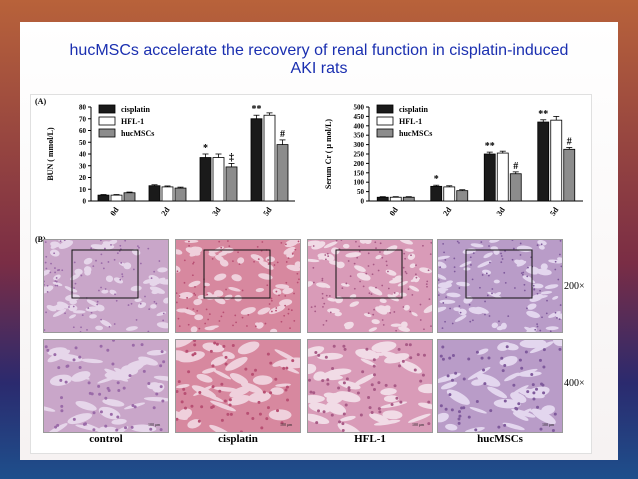  I want to click on chart-0-ytick-label-2: 20, so click(83, 178).